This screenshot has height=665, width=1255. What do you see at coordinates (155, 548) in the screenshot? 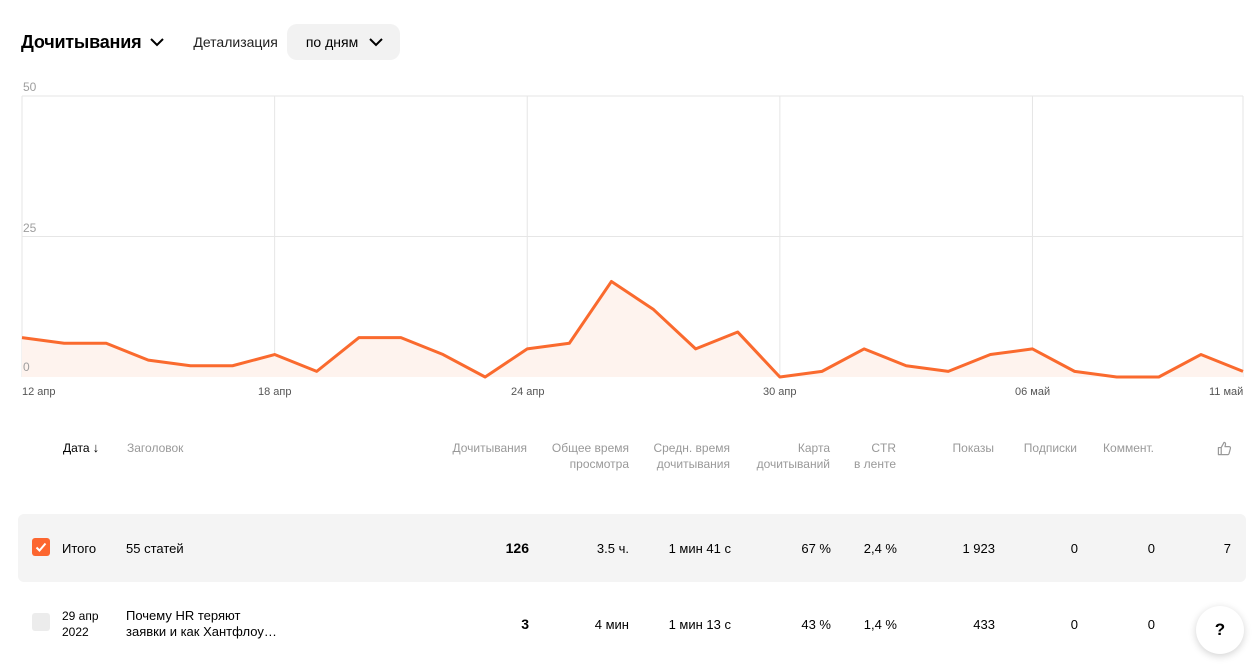
I see `total-title: 55 статей` at bounding box center [155, 548].